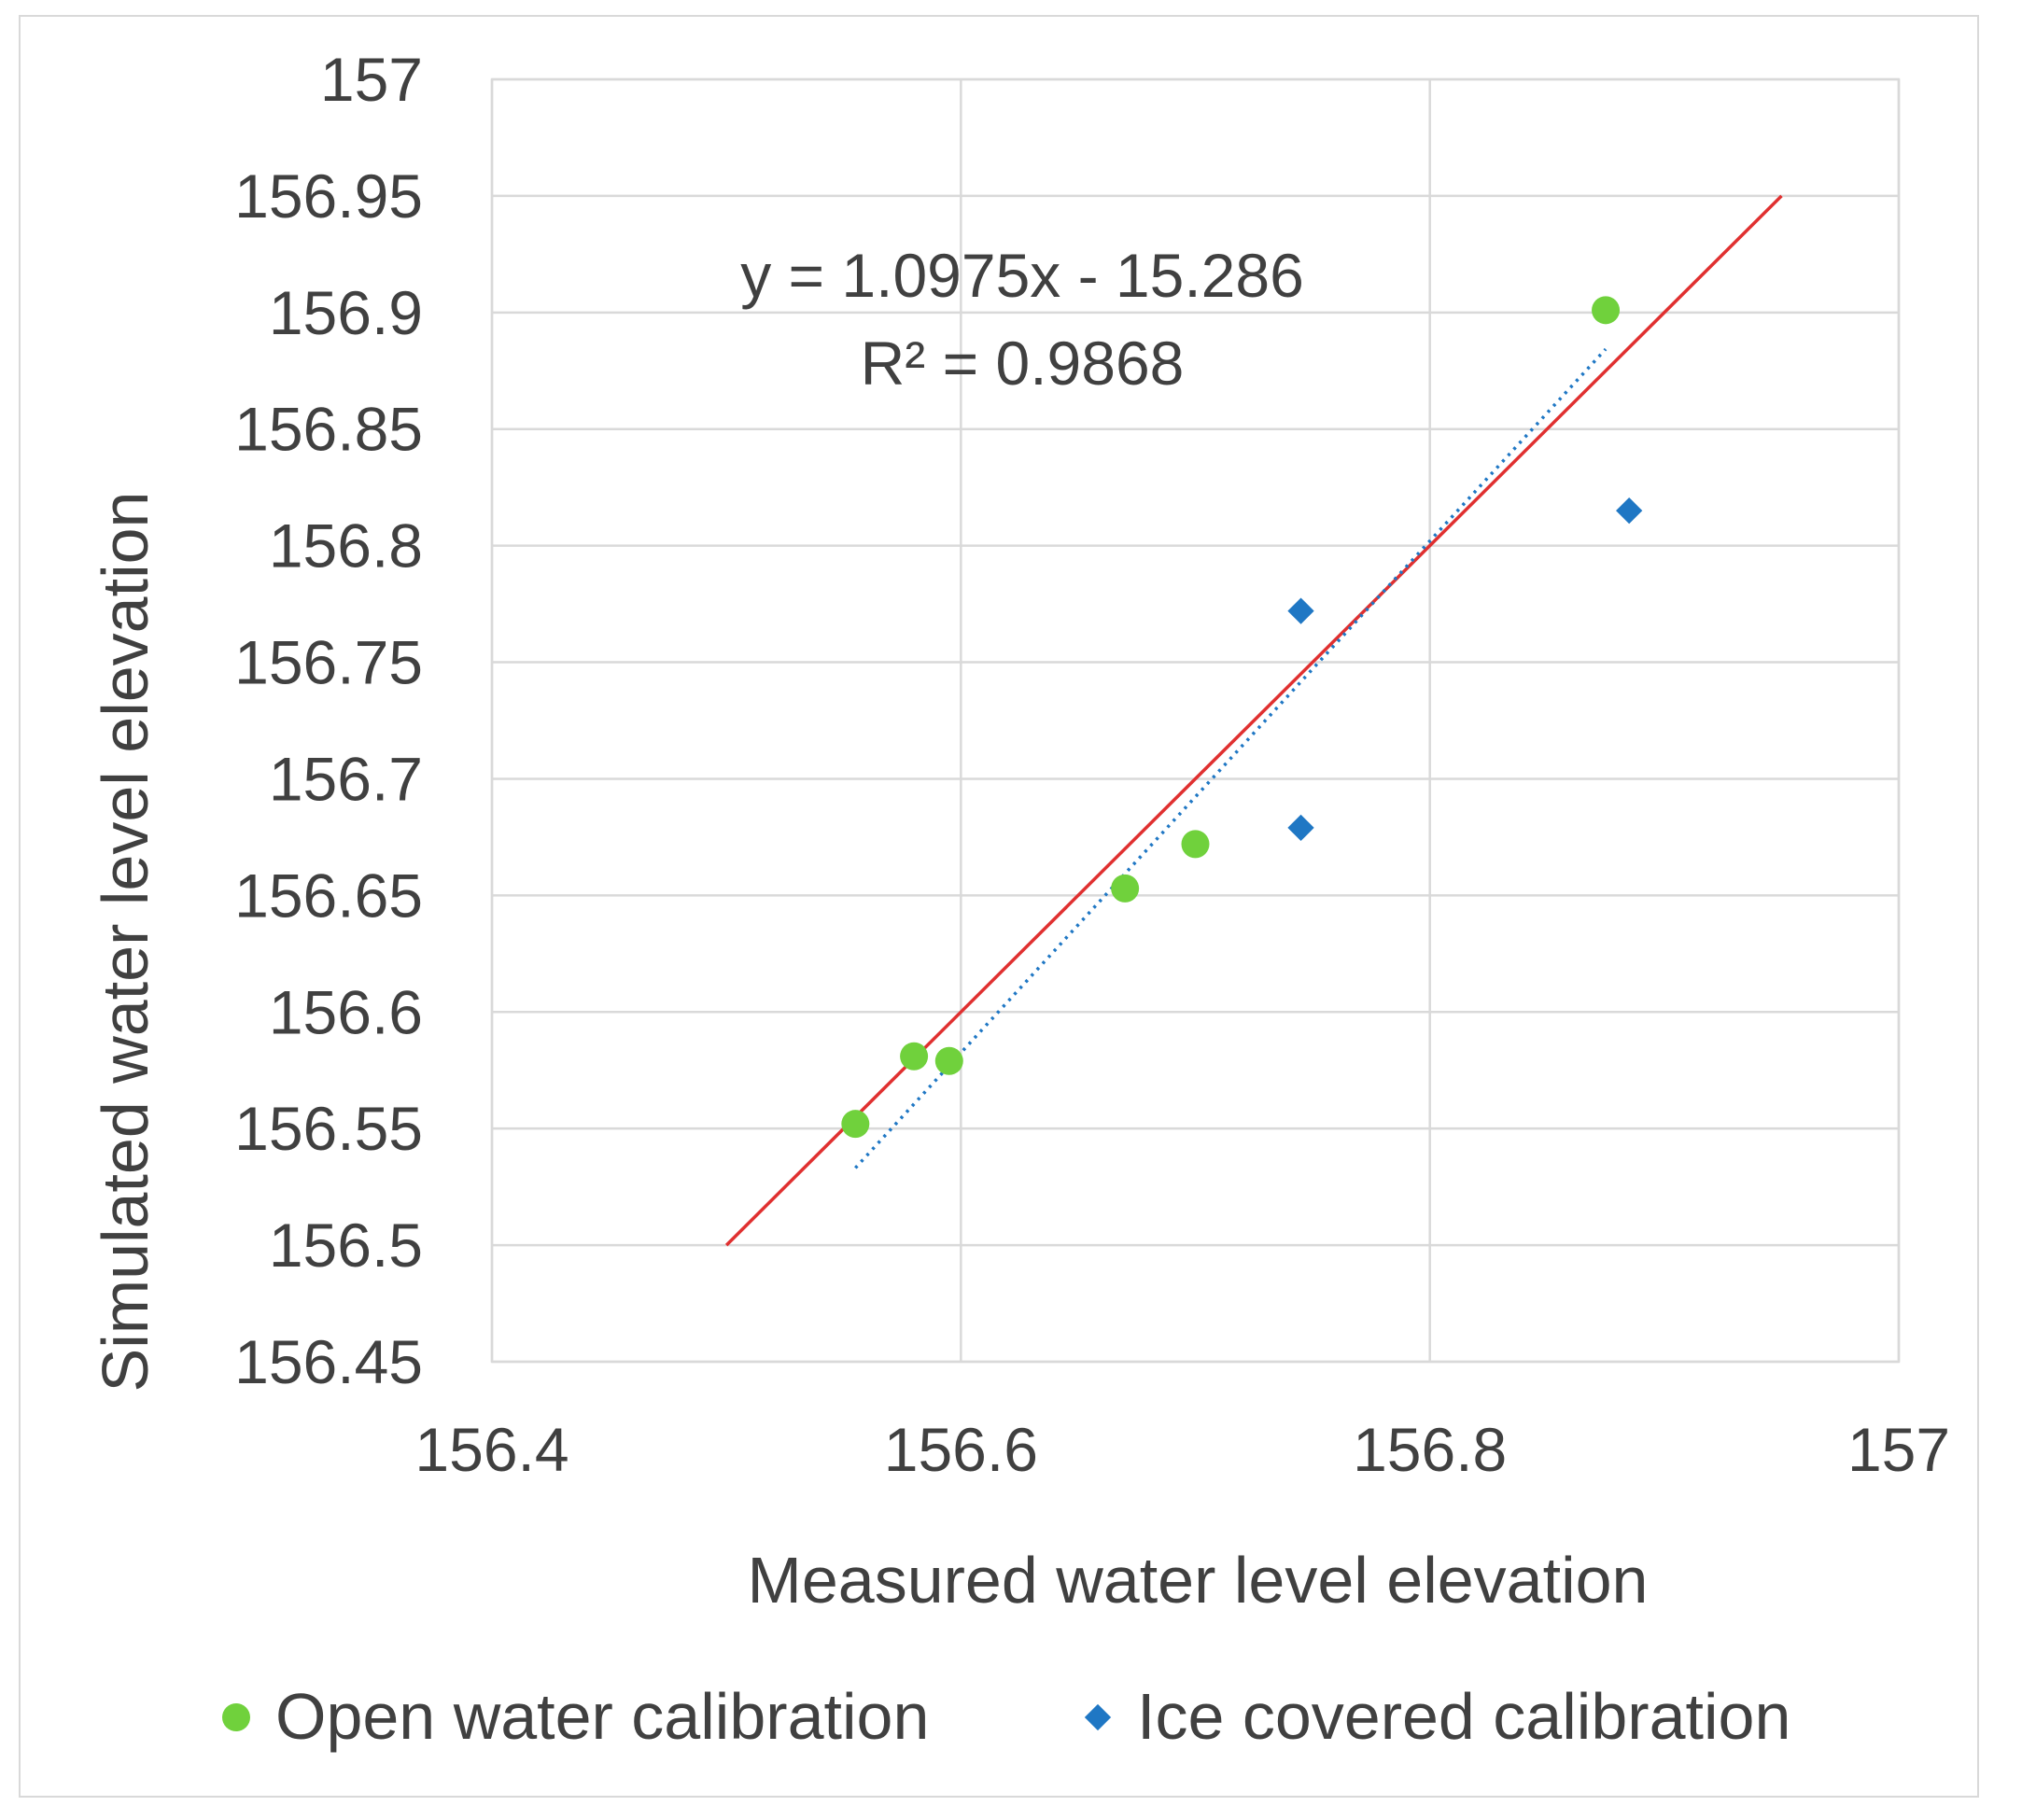 The image size is (2022, 1820). Describe the element at coordinates (1098, 1717) in the screenshot. I see `legend-marker-diamond` at that location.